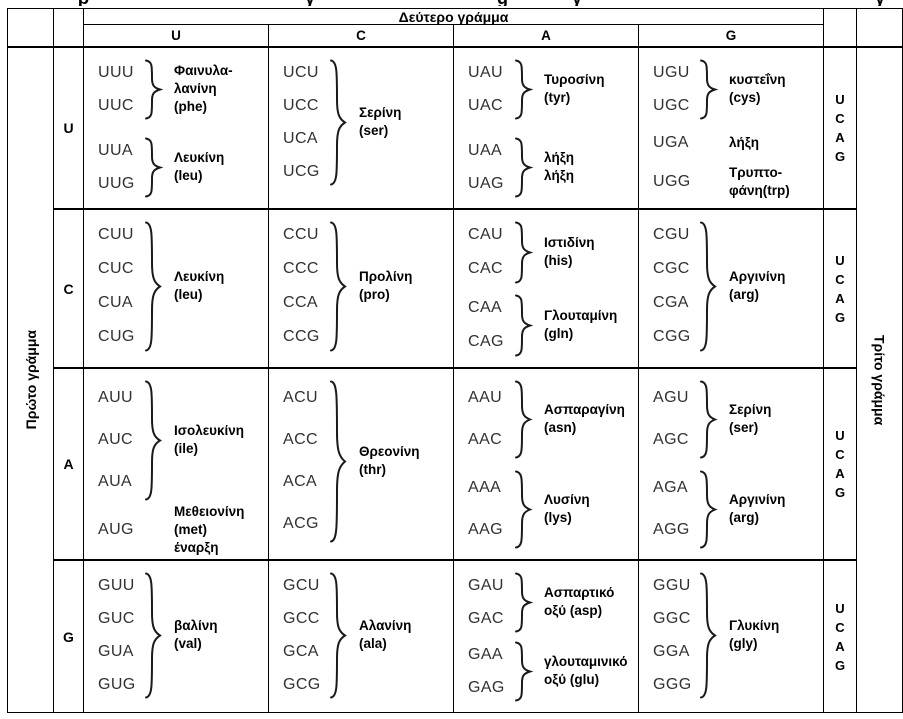 The image size is (903, 719). Describe the element at coordinates (116, 72) in the screenshot. I see `codon: UUU` at that location.